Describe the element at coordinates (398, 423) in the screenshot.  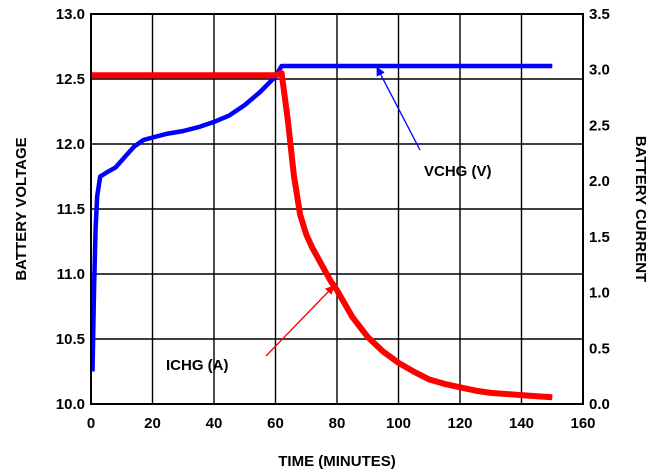
I see `x-tick-label: 100` at that location.